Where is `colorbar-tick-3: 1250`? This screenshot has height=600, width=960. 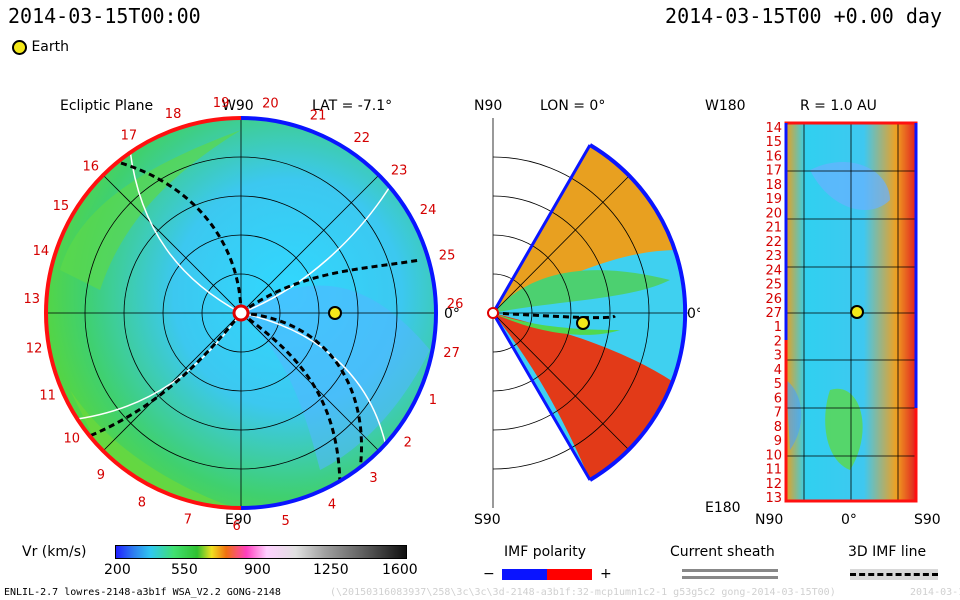
colorbar-tick-3: 1250 is located at coordinates (331, 570).